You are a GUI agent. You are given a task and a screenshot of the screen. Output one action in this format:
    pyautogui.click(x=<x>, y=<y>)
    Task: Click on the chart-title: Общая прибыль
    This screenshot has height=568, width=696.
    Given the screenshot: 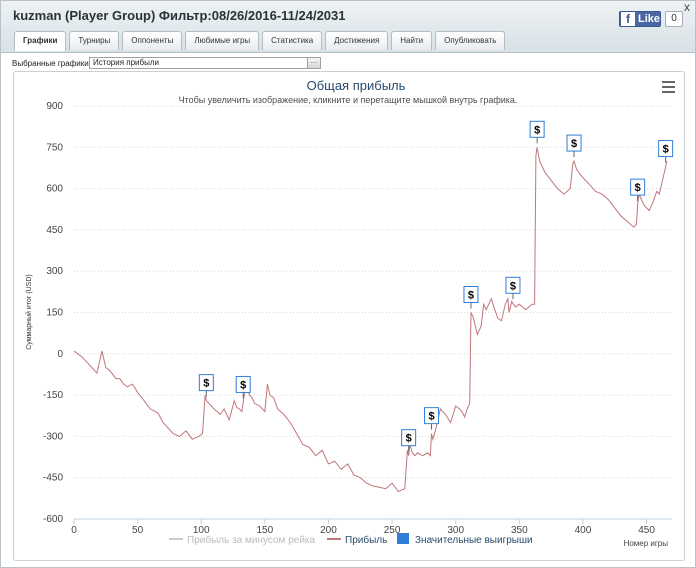 What is the action you would take?
    pyautogui.click(x=356, y=85)
    